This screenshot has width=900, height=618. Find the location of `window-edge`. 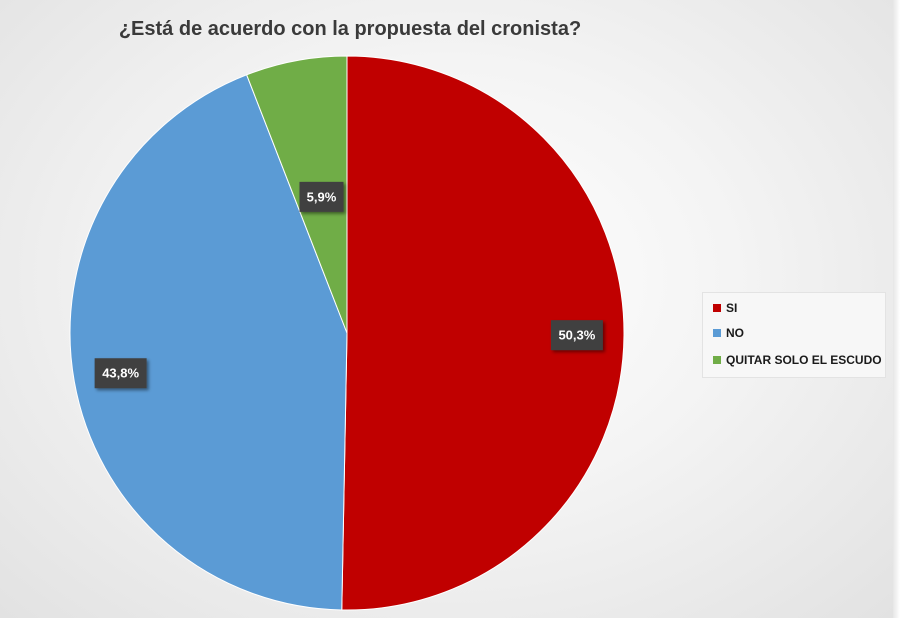

window-edge is located at coordinates (896, 309).